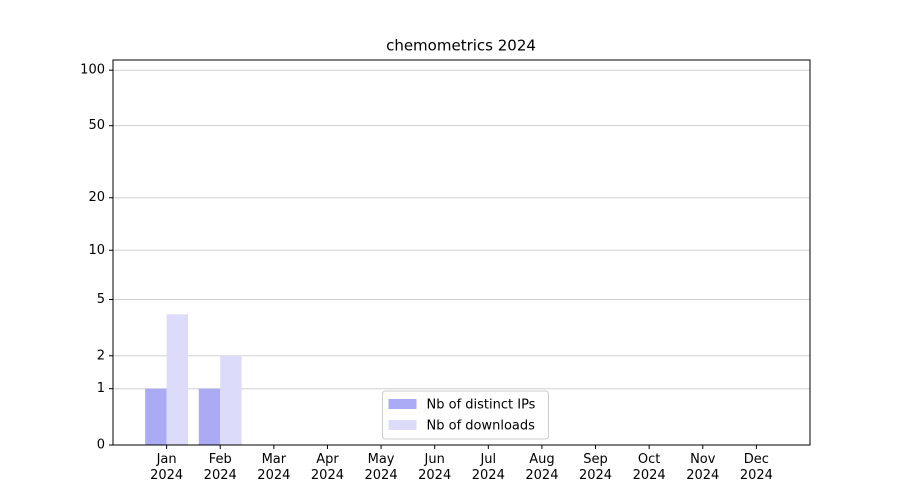 The image size is (900, 500). What do you see at coordinates (703, 467) in the screenshot?
I see `x-tick-label: Nov 2024` at bounding box center [703, 467].